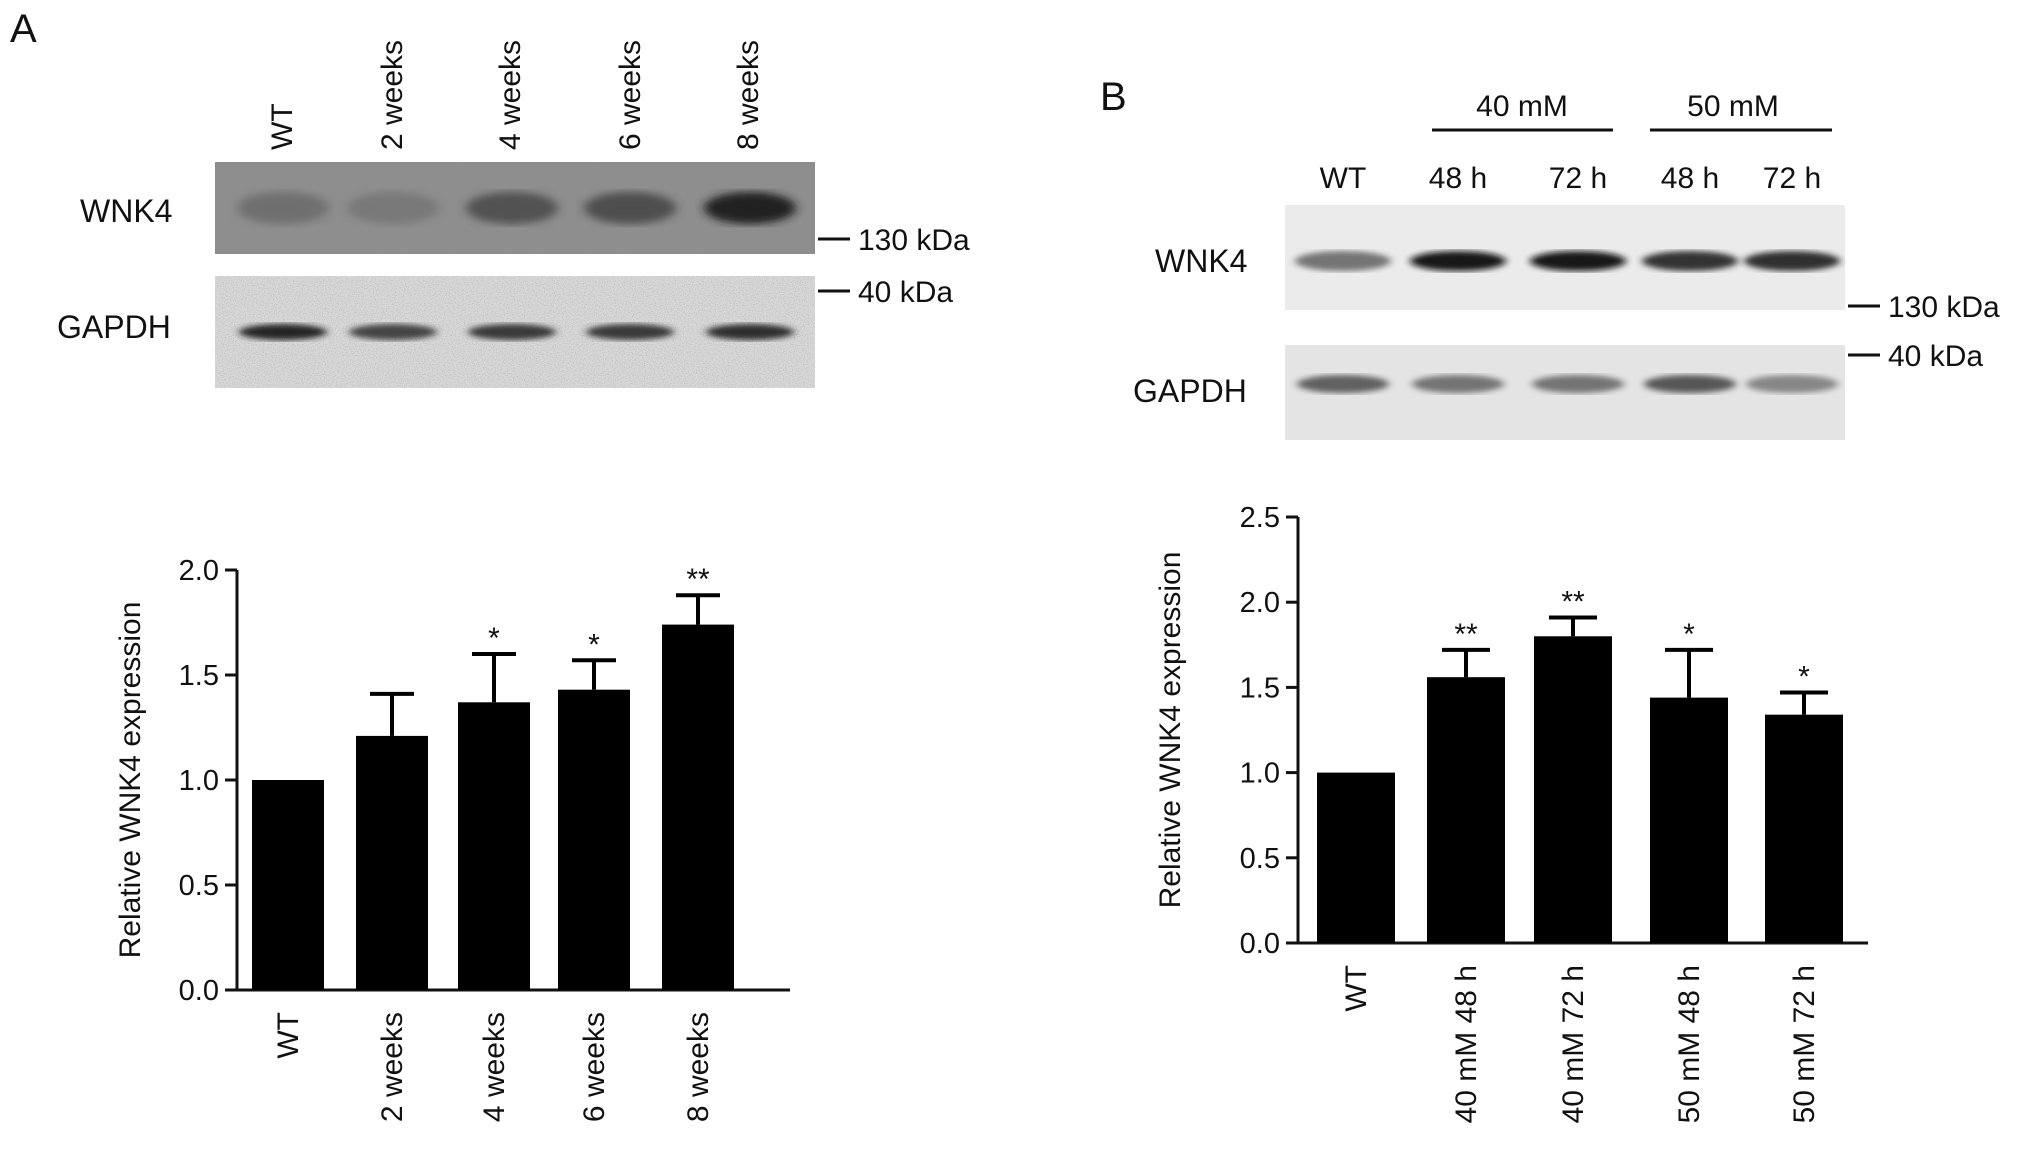 The image size is (2032, 1169). I want to click on panel-a-lane-labels: WT 2 weeks 4 weeks 6 weeks 8 weeks, so click(515, 95).